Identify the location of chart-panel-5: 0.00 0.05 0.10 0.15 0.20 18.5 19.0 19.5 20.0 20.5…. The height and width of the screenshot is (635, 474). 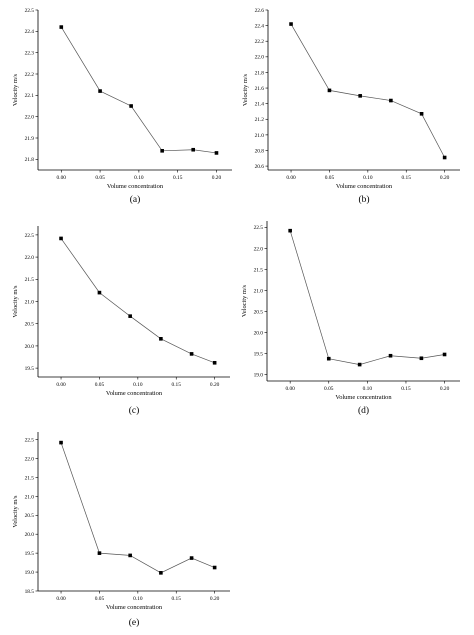
(121, 530).